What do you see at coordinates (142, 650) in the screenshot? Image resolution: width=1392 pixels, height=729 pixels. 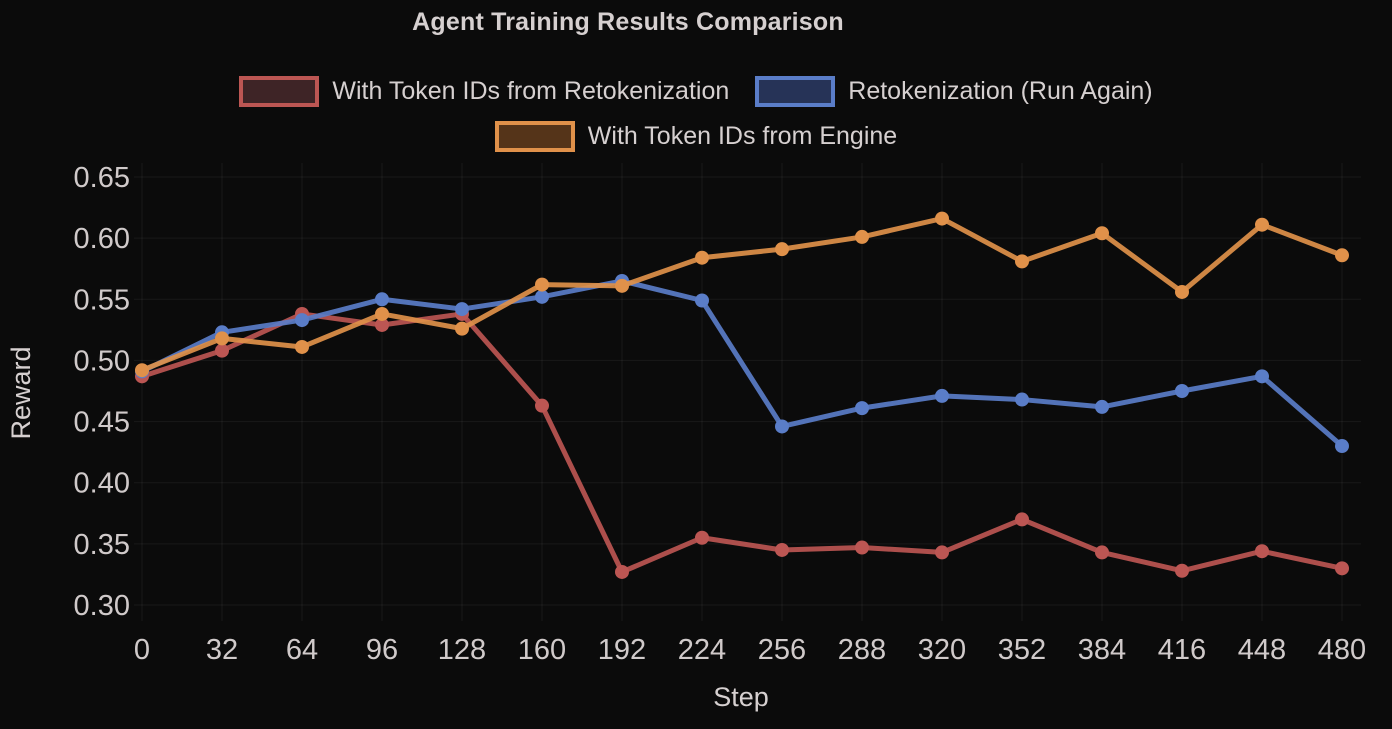 I see `x-tick-label: 0` at bounding box center [142, 650].